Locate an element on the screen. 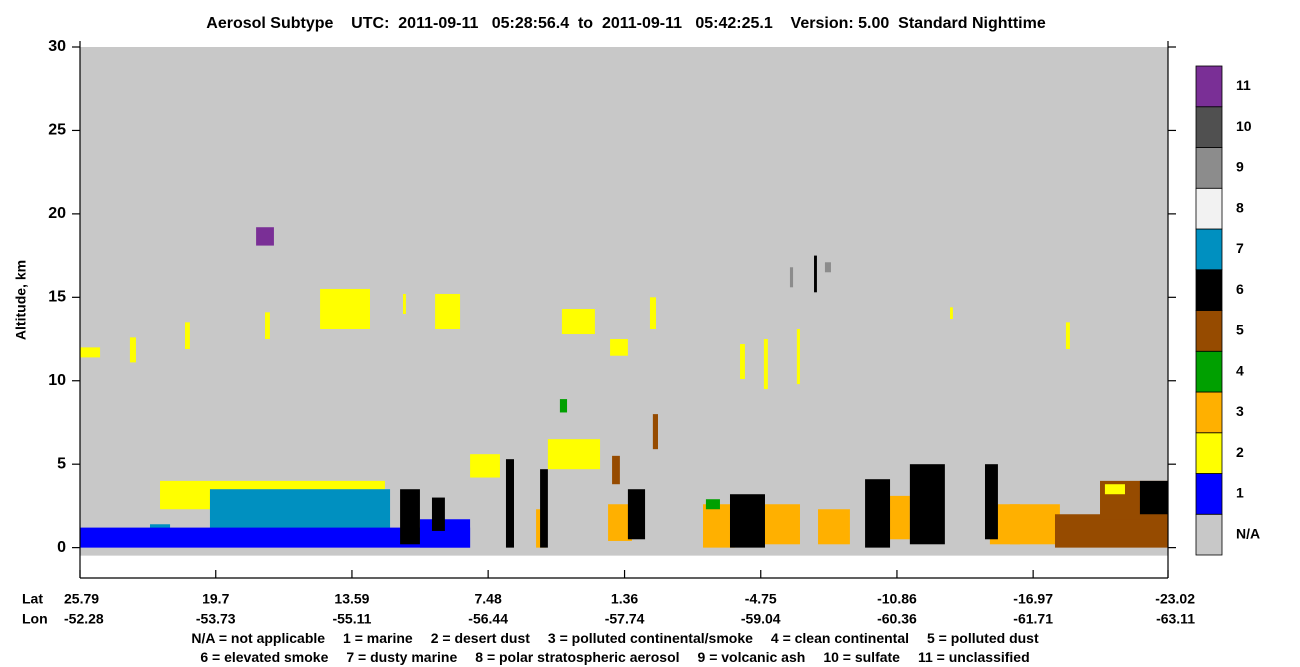 The height and width of the screenshot is (667, 1300). legend-entry: 8 = polar stratospheric aerosol is located at coordinates (577, 657).